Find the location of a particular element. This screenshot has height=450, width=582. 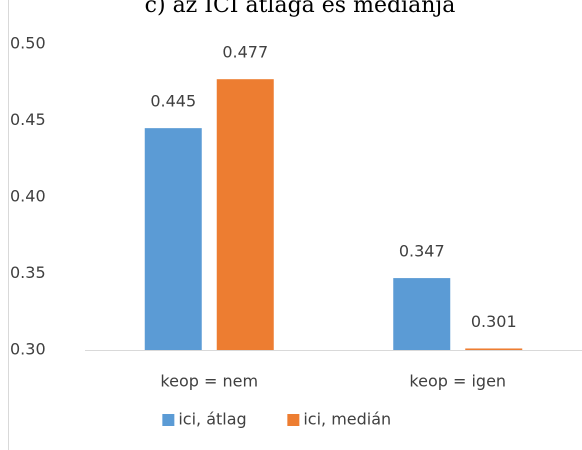

x-tick-label: keop = igen is located at coordinates (457, 381).